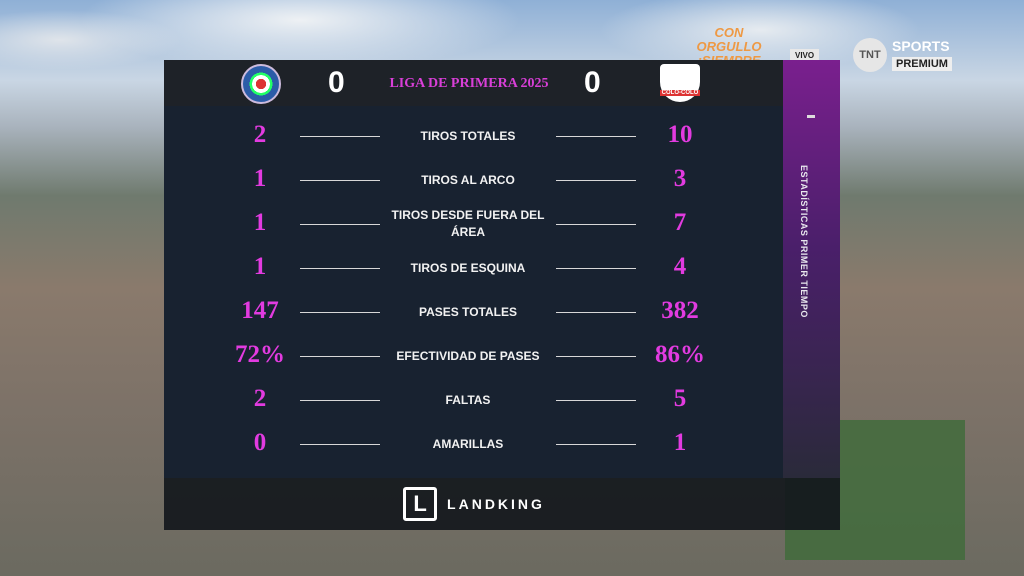 The height and width of the screenshot is (576, 1024). Describe the element at coordinates (261, 84) in the screenshot. I see `home-team-crest` at that location.